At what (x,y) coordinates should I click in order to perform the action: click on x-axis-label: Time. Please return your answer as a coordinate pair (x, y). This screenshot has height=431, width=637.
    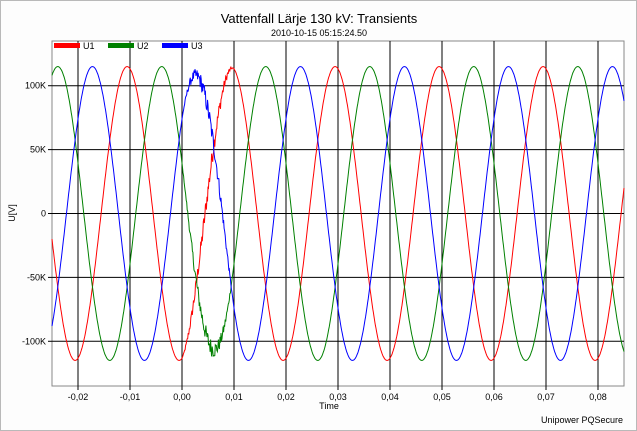
    Looking at the image, I should click on (329, 406).